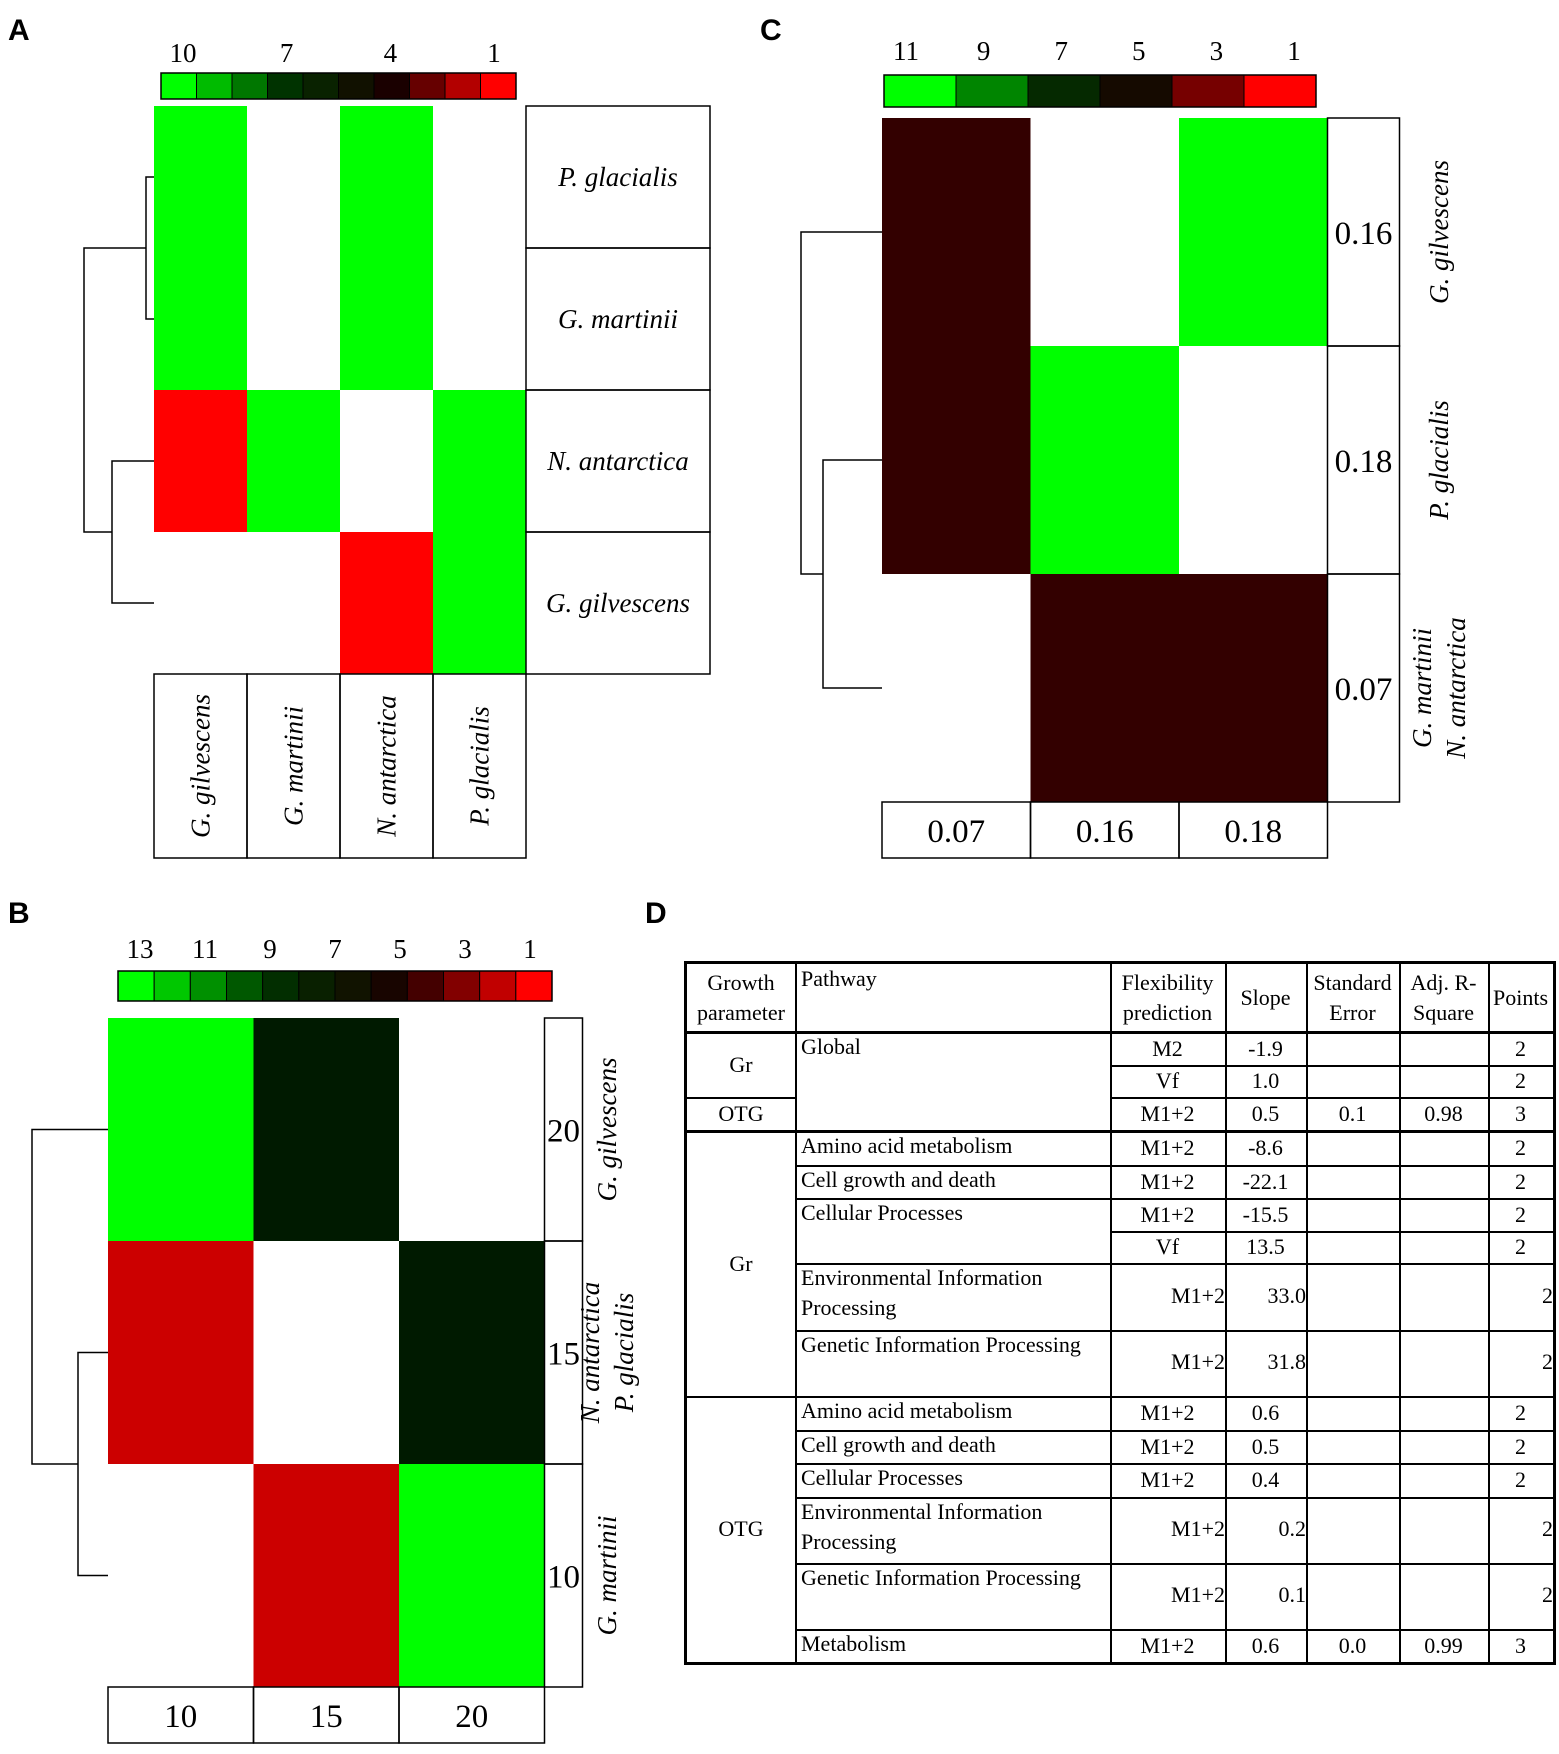 Image resolution: width=1559 pixels, height=1754 pixels. Describe the element at coordinates (952, 1530) in the screenshot. I see `table-pathway-cell: Environmental Information Processing` at that location.